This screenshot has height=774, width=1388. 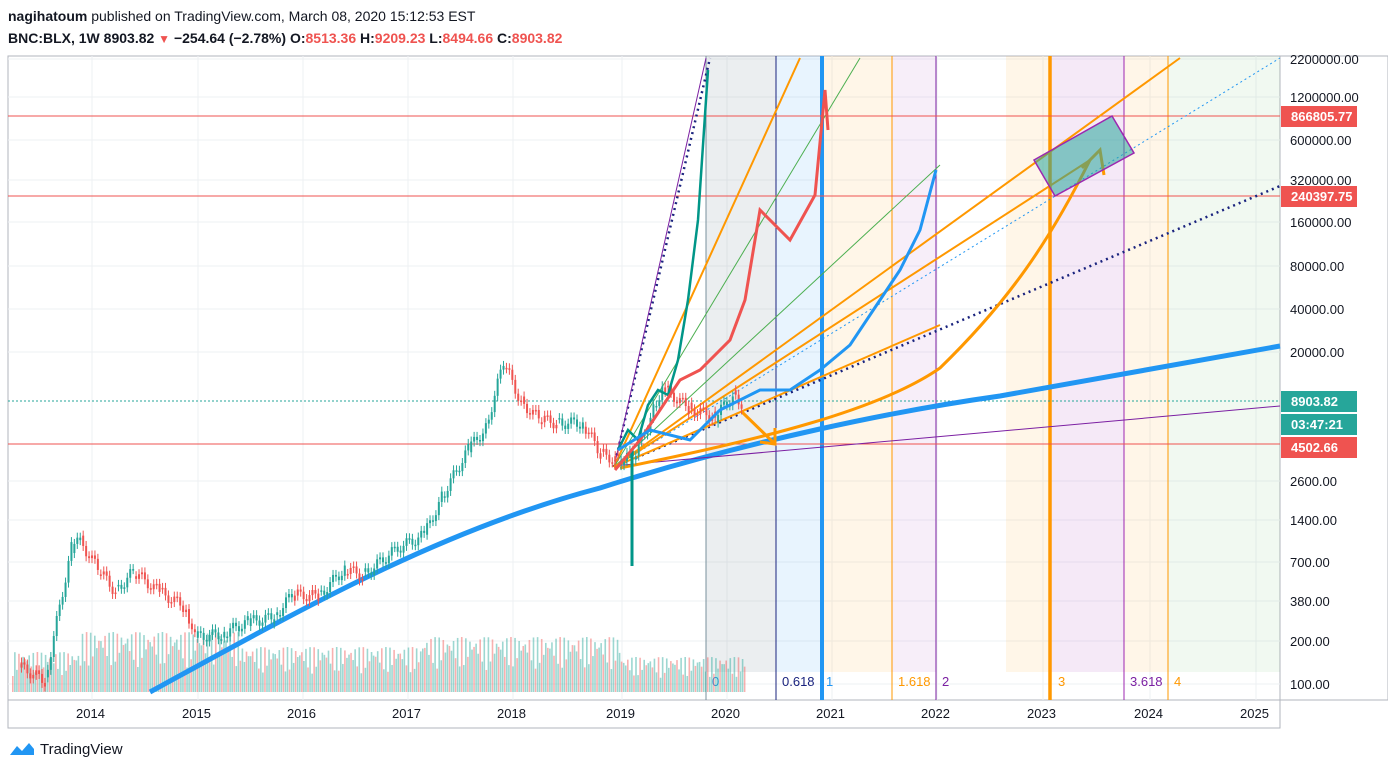 I want to click on fib-time-label: 3, so click(x=1061, y=681).